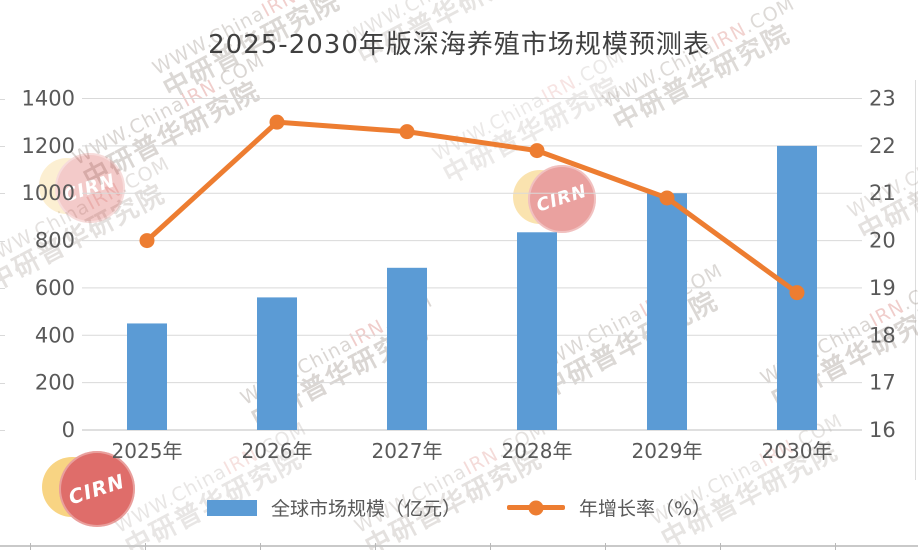 Image resolution: width=918 pixels, height=550 pixels. I want to click on left-axis-tick-label: 1400, so click(48, 99).